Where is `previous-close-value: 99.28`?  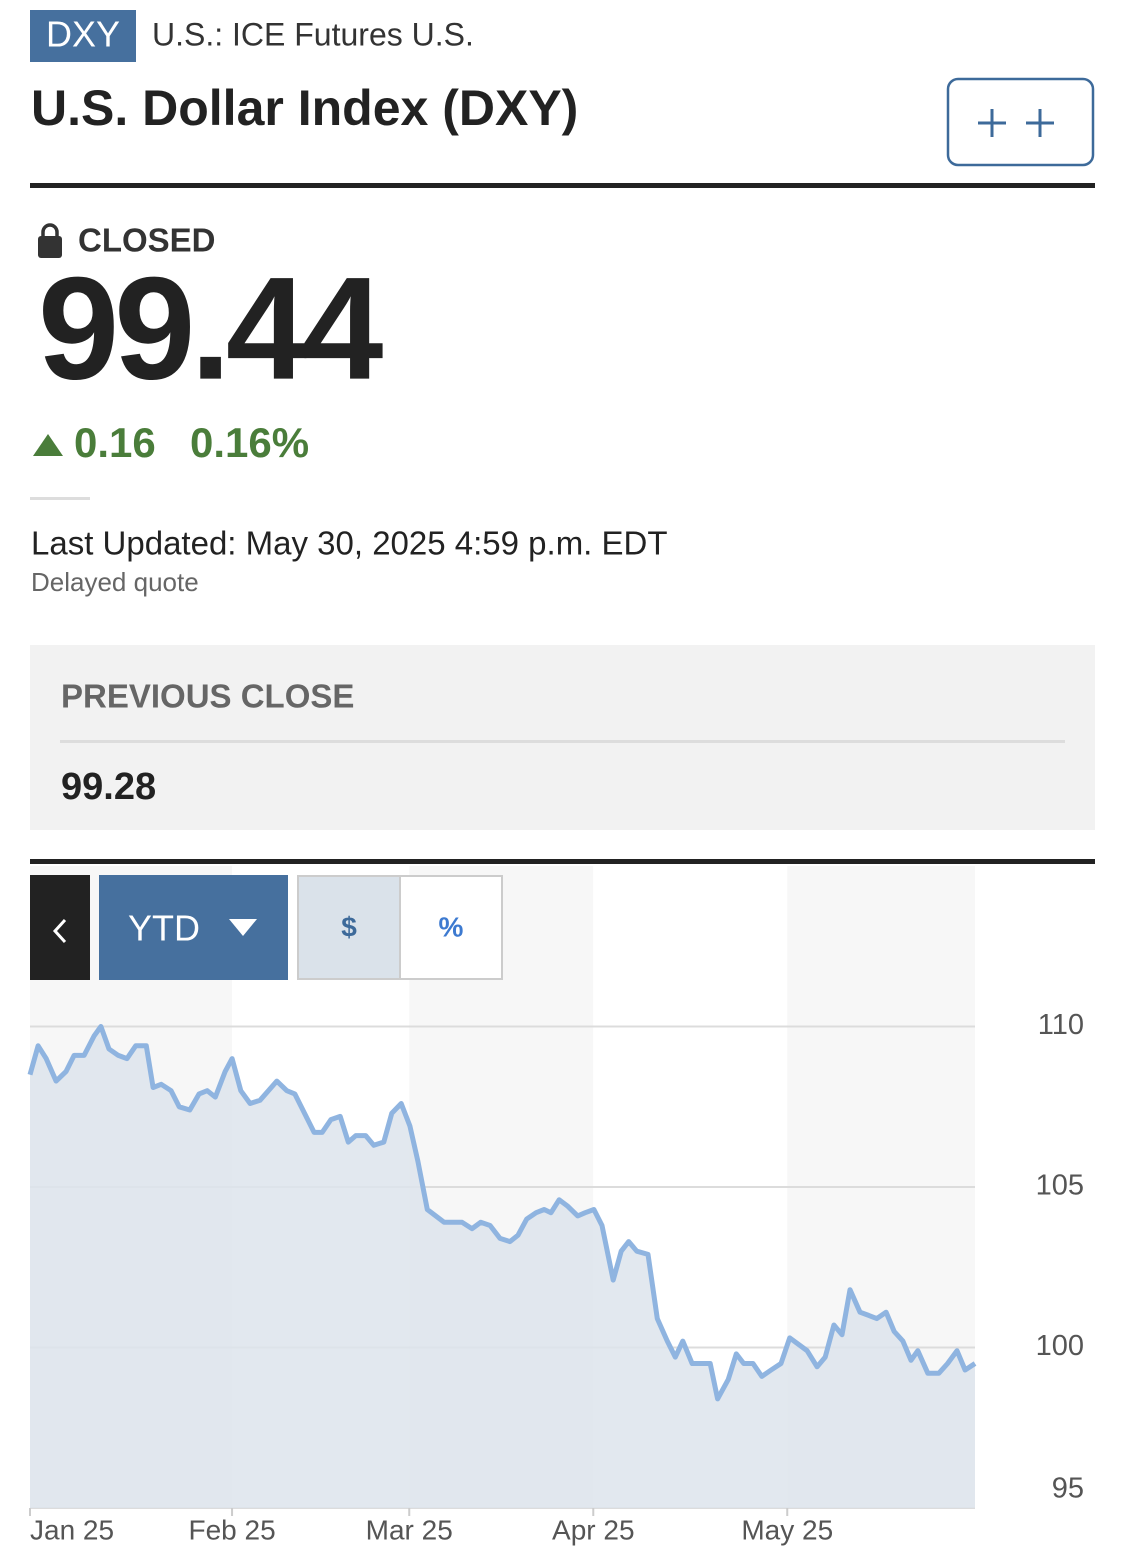
previous-close-value: 99.28 is located at coordinates (108, 787).